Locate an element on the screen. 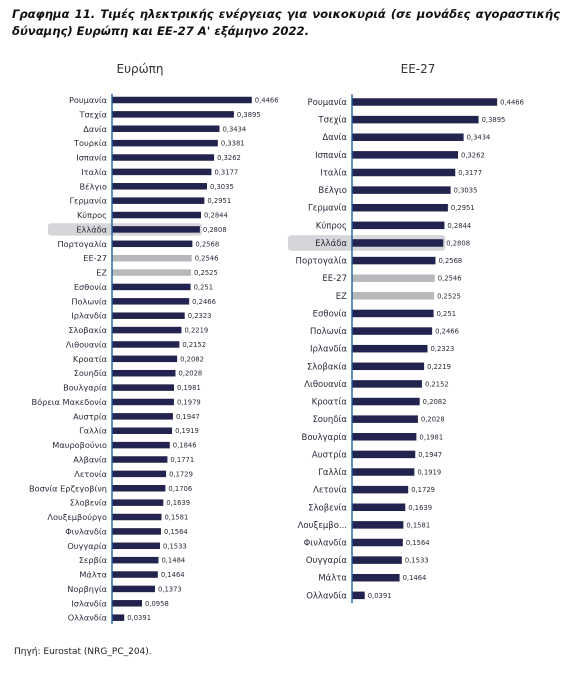 The image size is (571, 674). data-label: 0,1846 is located at coordinates (185, 446).